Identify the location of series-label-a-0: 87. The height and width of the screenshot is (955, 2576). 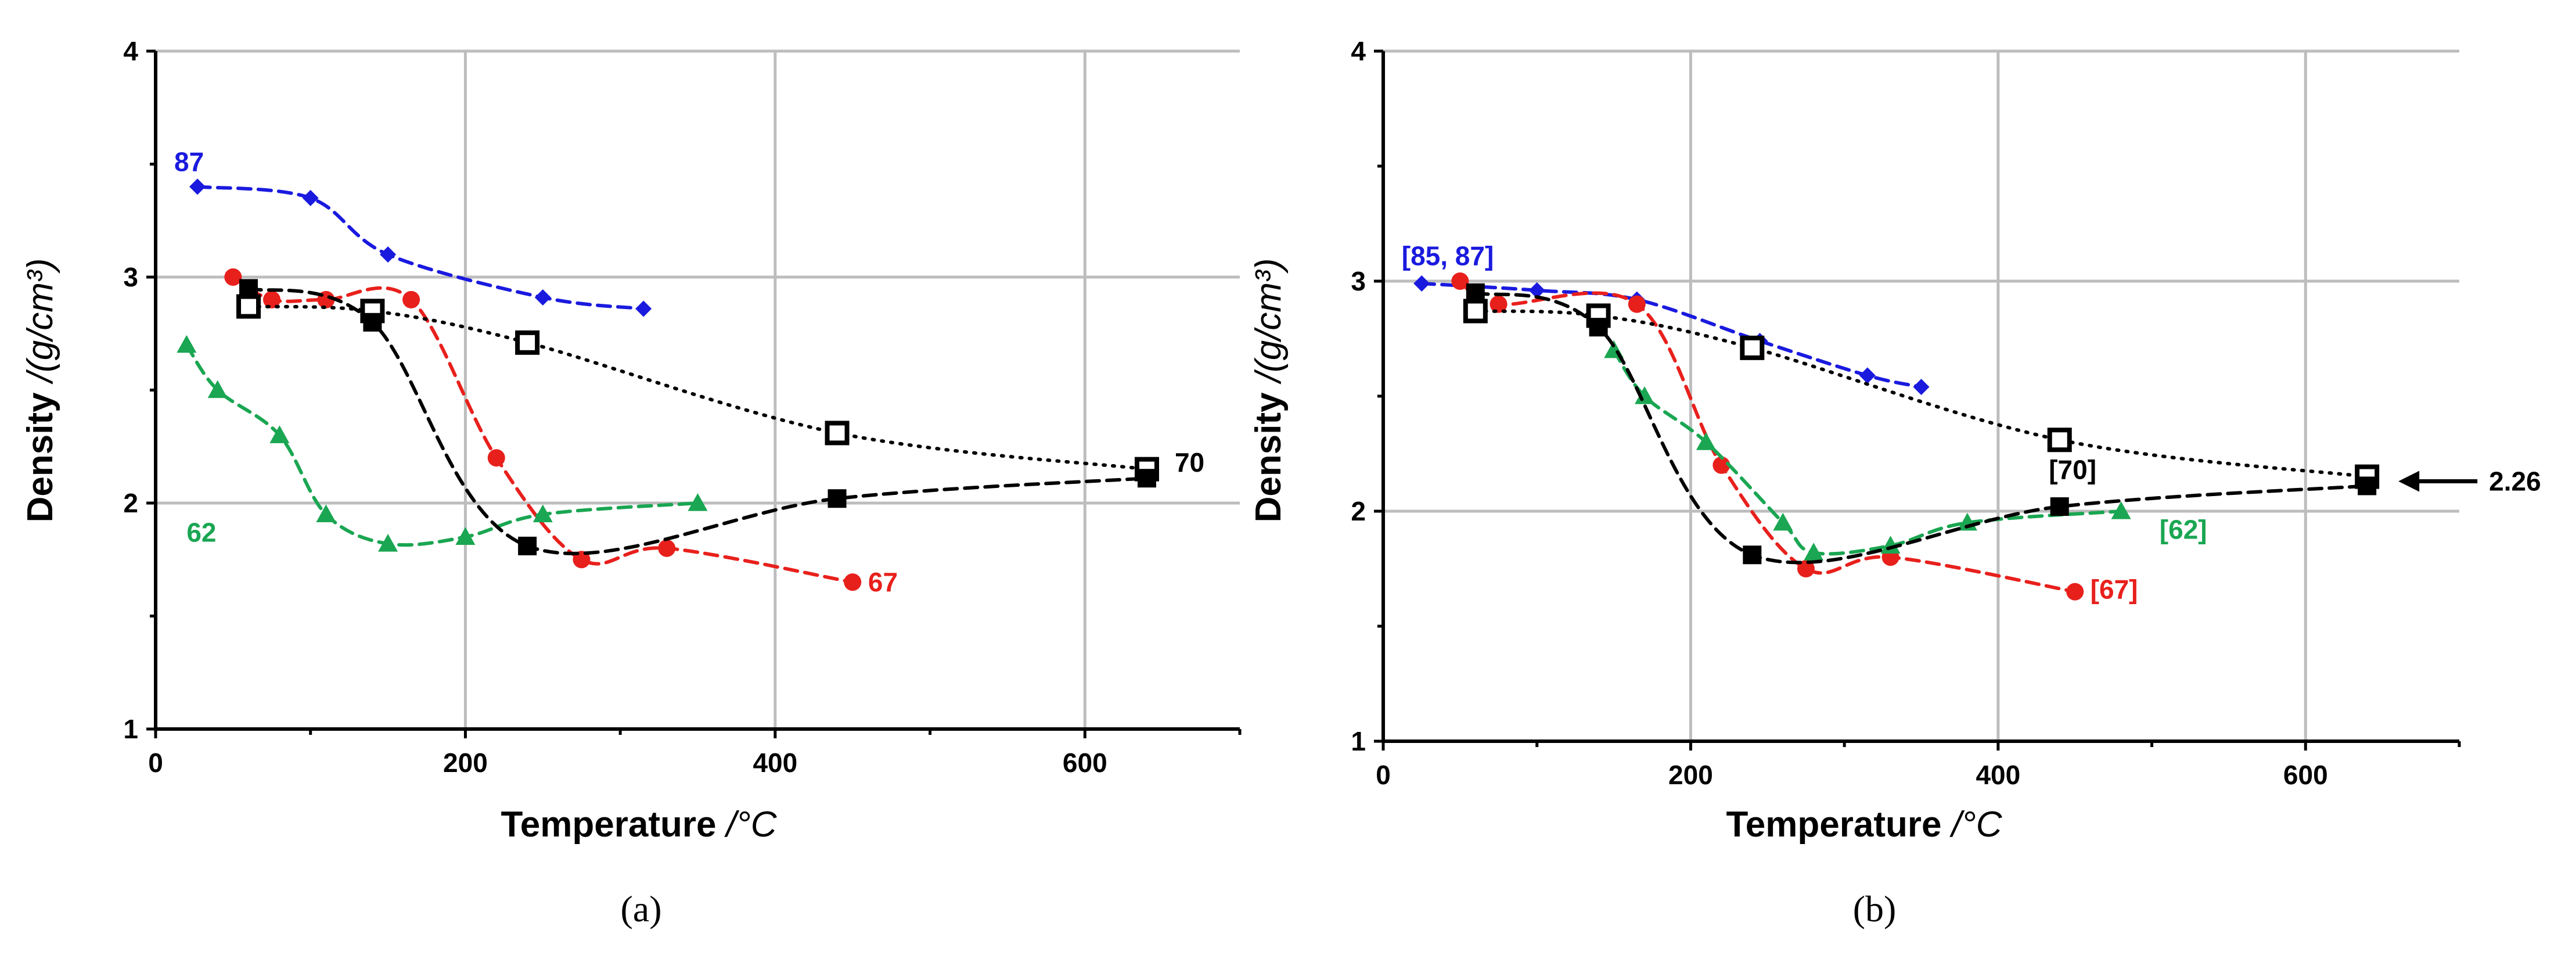
(189, 162).